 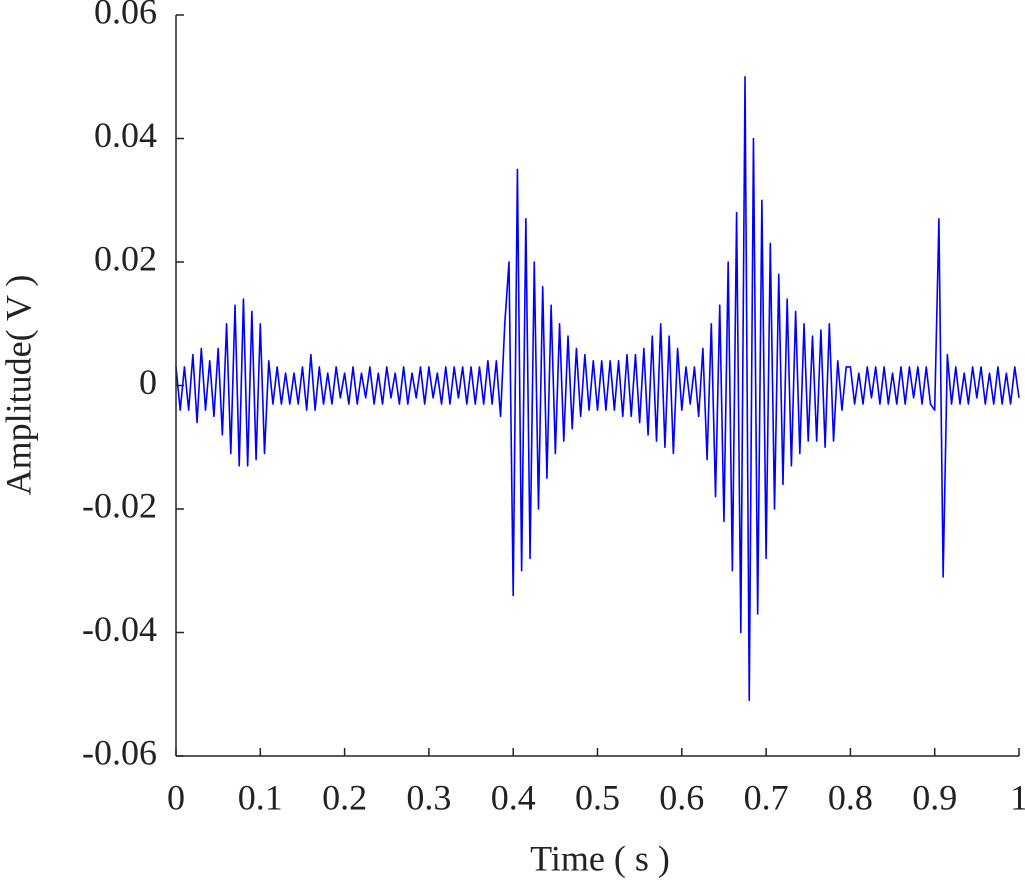 What do you see at coordinates (119, 629) in the screenshot?
I see `y-tick-label: -0.04` at bounding box center [119, 629].